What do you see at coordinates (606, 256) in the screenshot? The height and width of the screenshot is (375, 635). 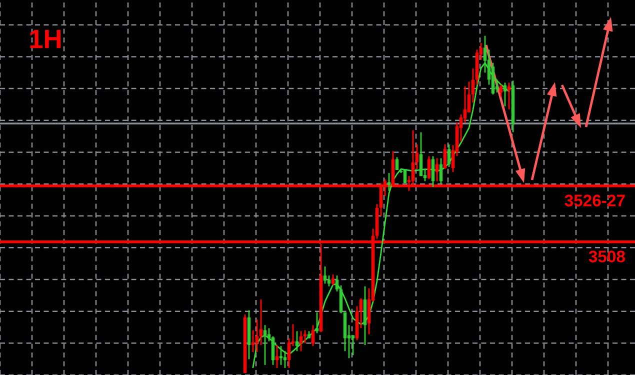 I see `text: 3508` at bounding box center [606, 256].